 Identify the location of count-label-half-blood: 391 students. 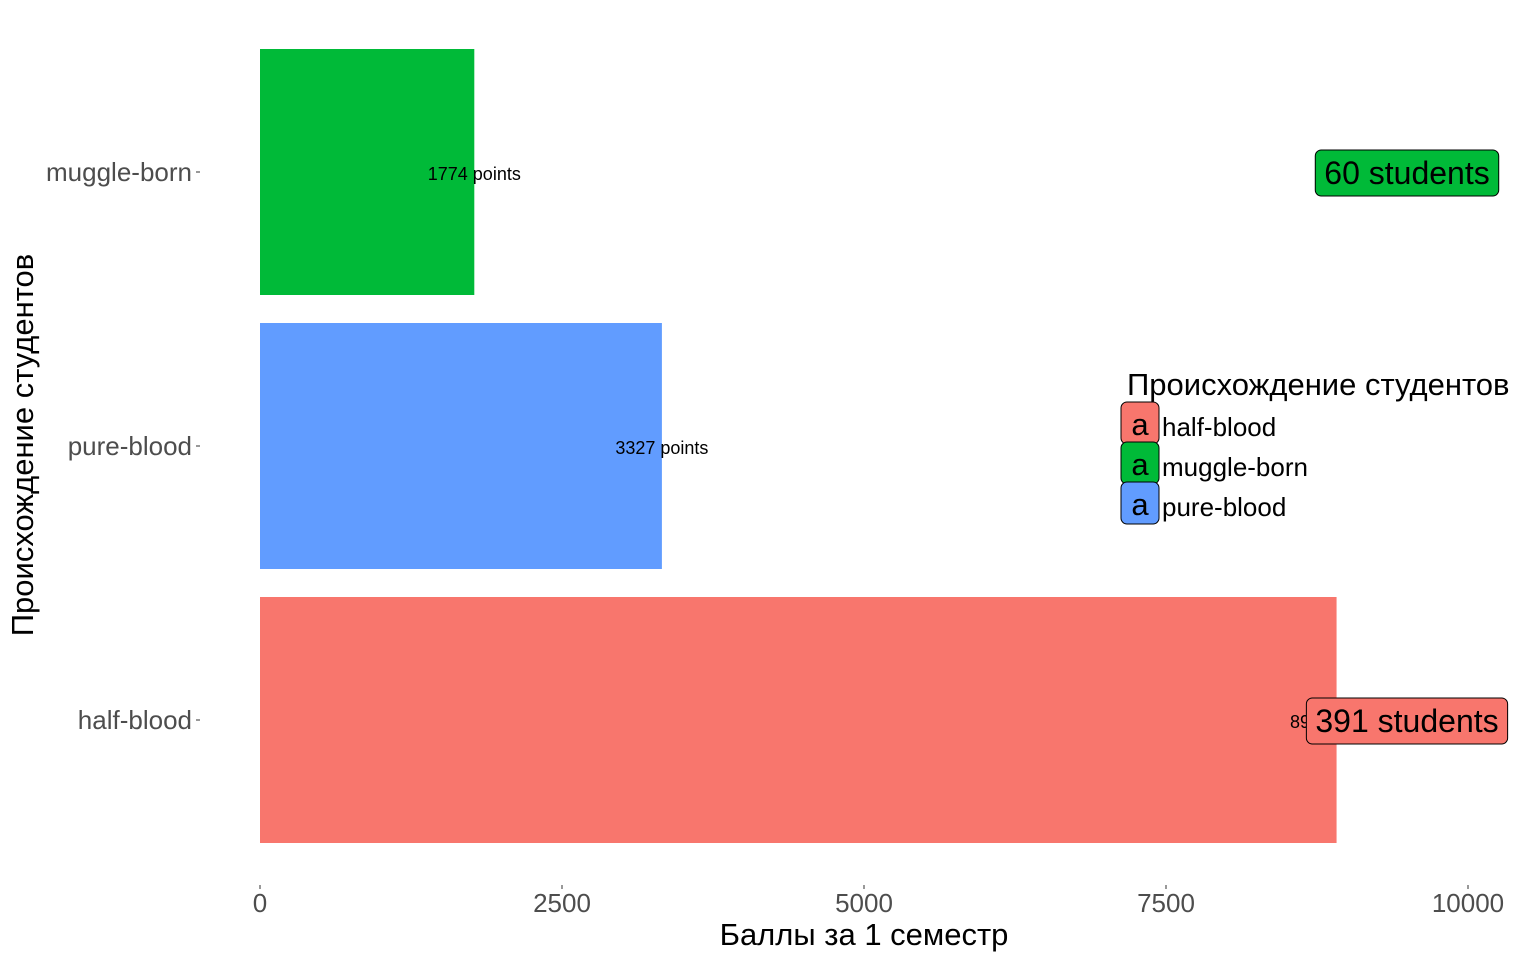
(1407, 721).